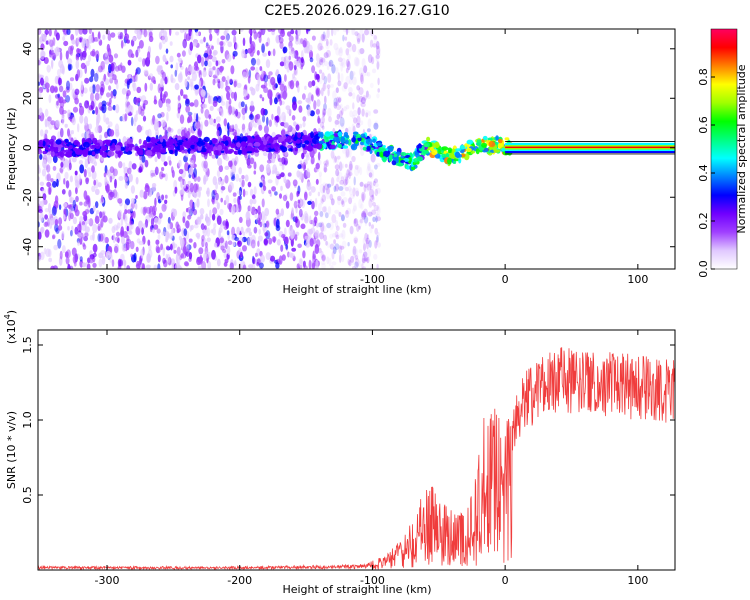  What do you see at coordinates (590, 150) in the screenshot?
I see `ridge-band` at bounding box center [590, 150].